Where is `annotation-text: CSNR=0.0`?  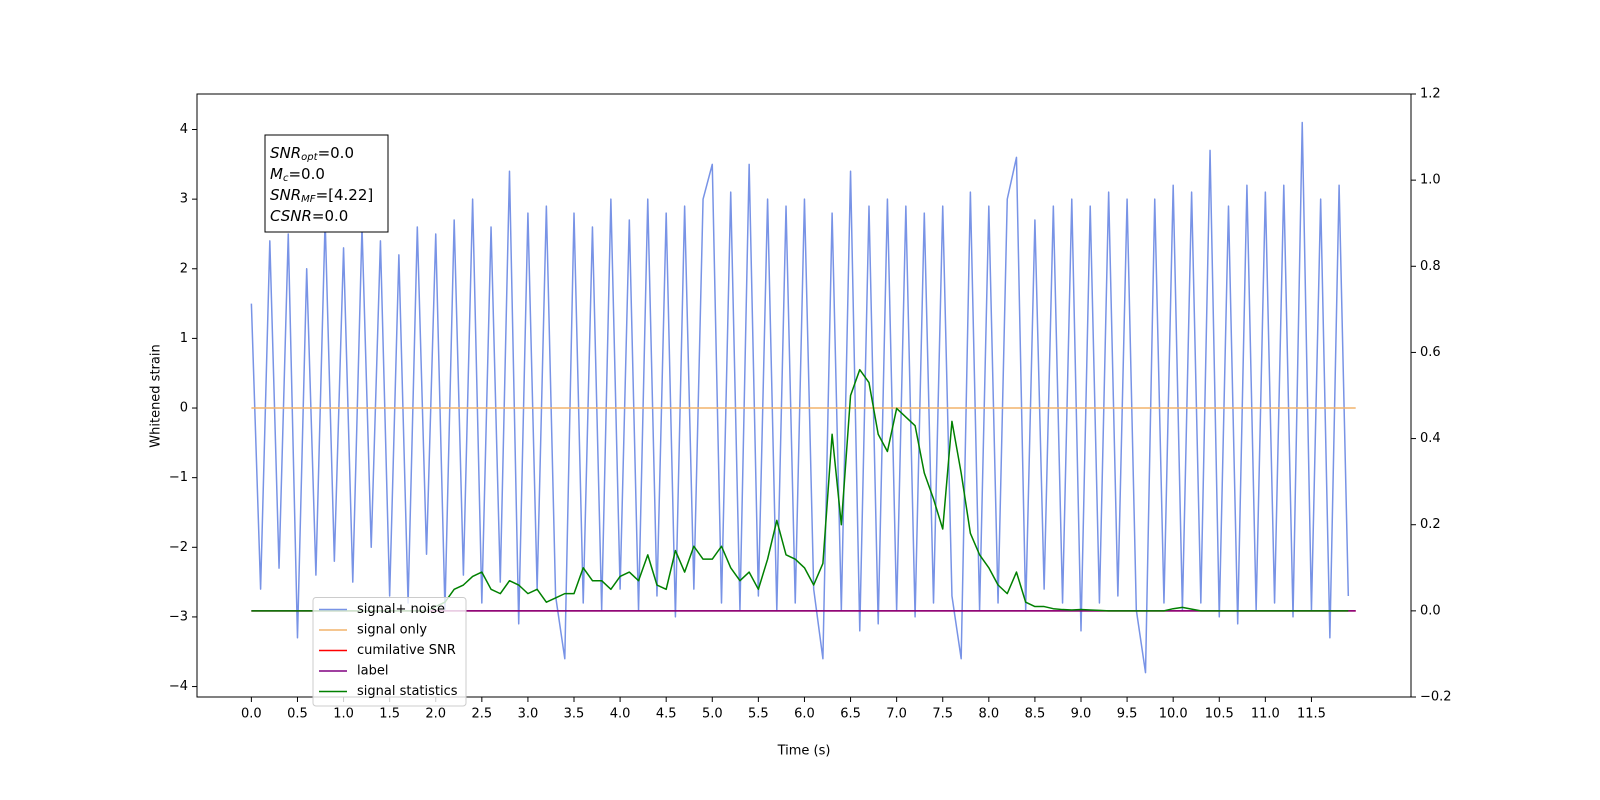
annotation-text: CSNR=0.0 is located at coordinates (309, 216).